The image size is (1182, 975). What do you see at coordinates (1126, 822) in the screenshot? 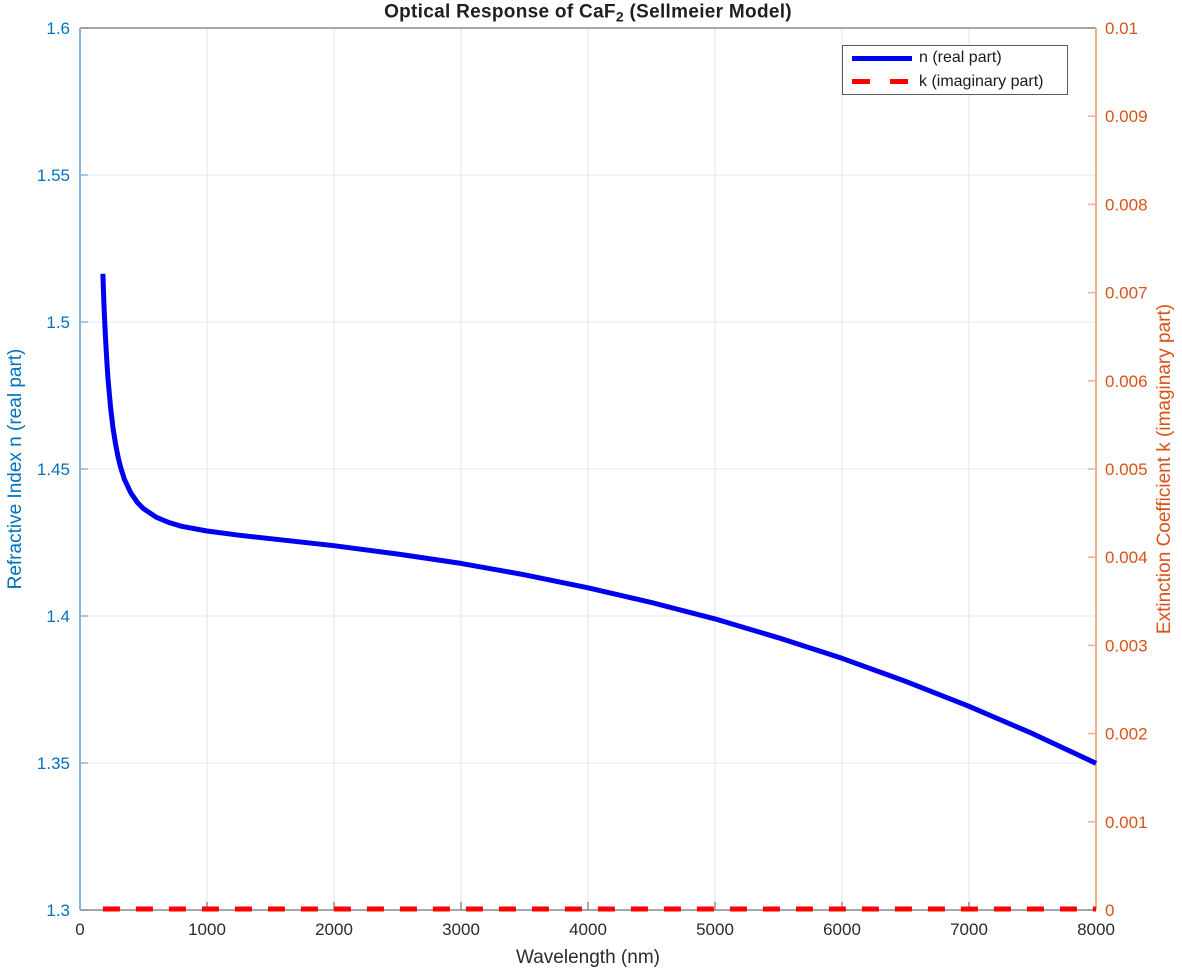
I see `y-right-tick-label: 0.001` at bounding box center [1126, 822].